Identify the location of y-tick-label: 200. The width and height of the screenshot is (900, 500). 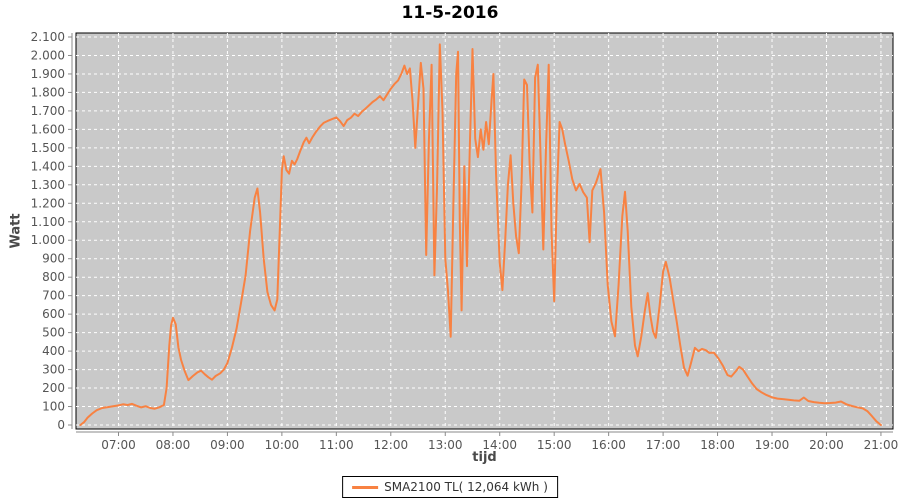
(53, 388).